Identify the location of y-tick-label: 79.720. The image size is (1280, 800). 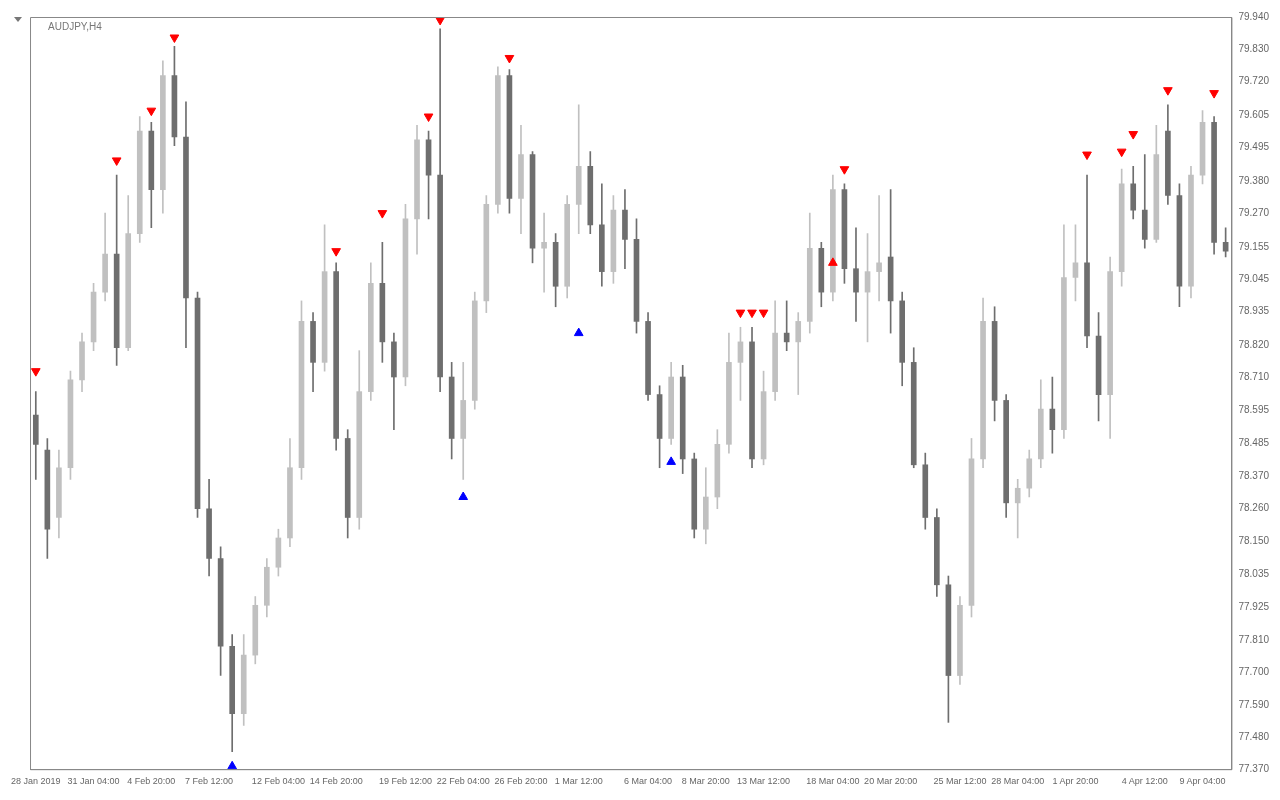
(1254, 81).